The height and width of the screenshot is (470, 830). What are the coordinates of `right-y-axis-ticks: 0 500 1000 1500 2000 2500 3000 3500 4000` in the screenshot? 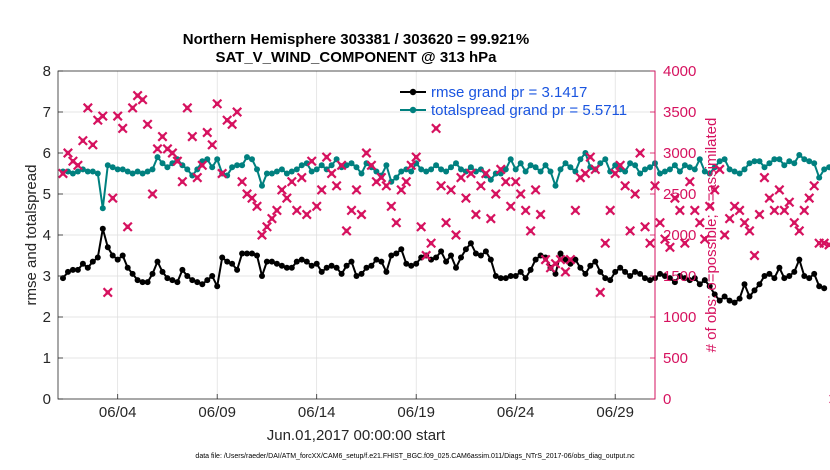 It's located at (673, 235).